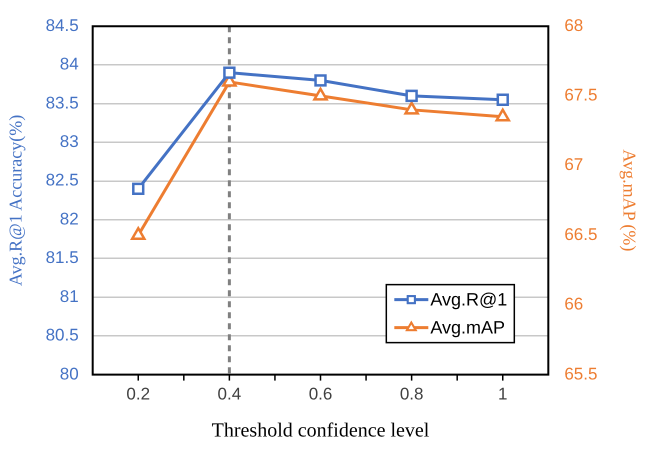 Image resolution: width=647 pixels, height=451 pixels. I want to click on y-tick-label: 83, so click(69, 142).